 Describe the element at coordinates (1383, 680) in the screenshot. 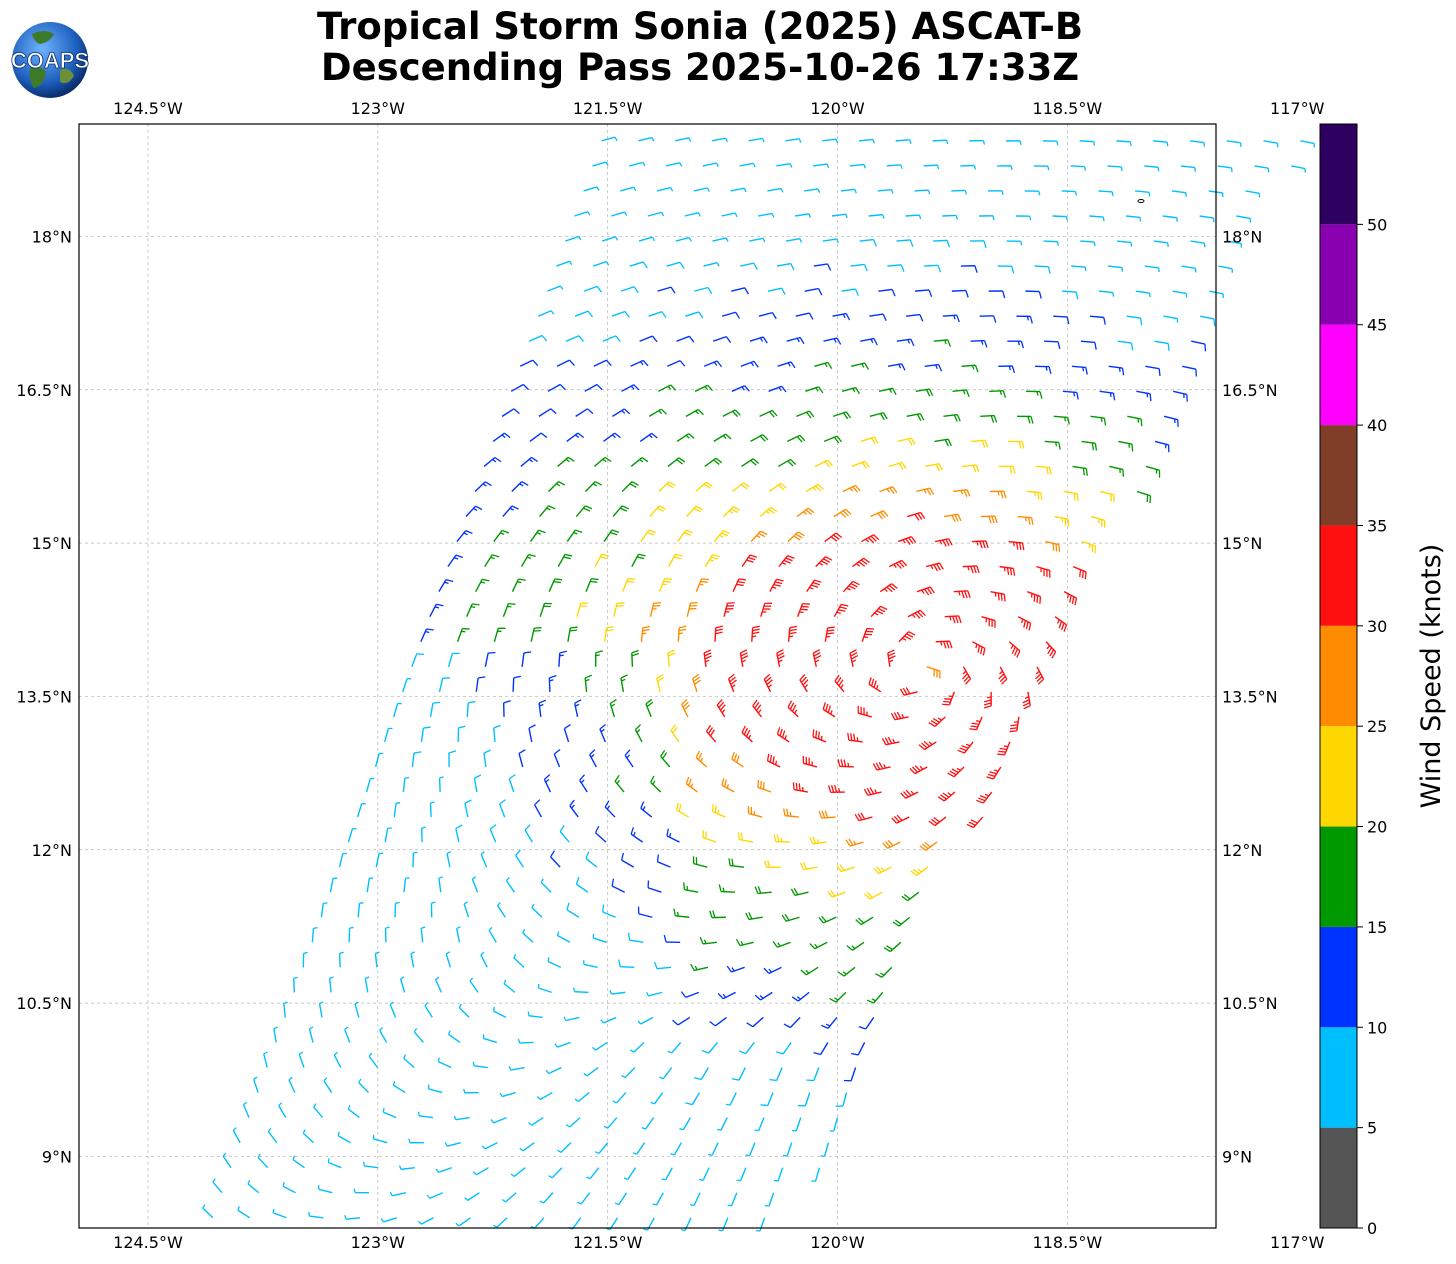

I see `colorbar: 0 5 10 15 20 25 30 35 40 45 50 Wind Speed (knots)` at that location.